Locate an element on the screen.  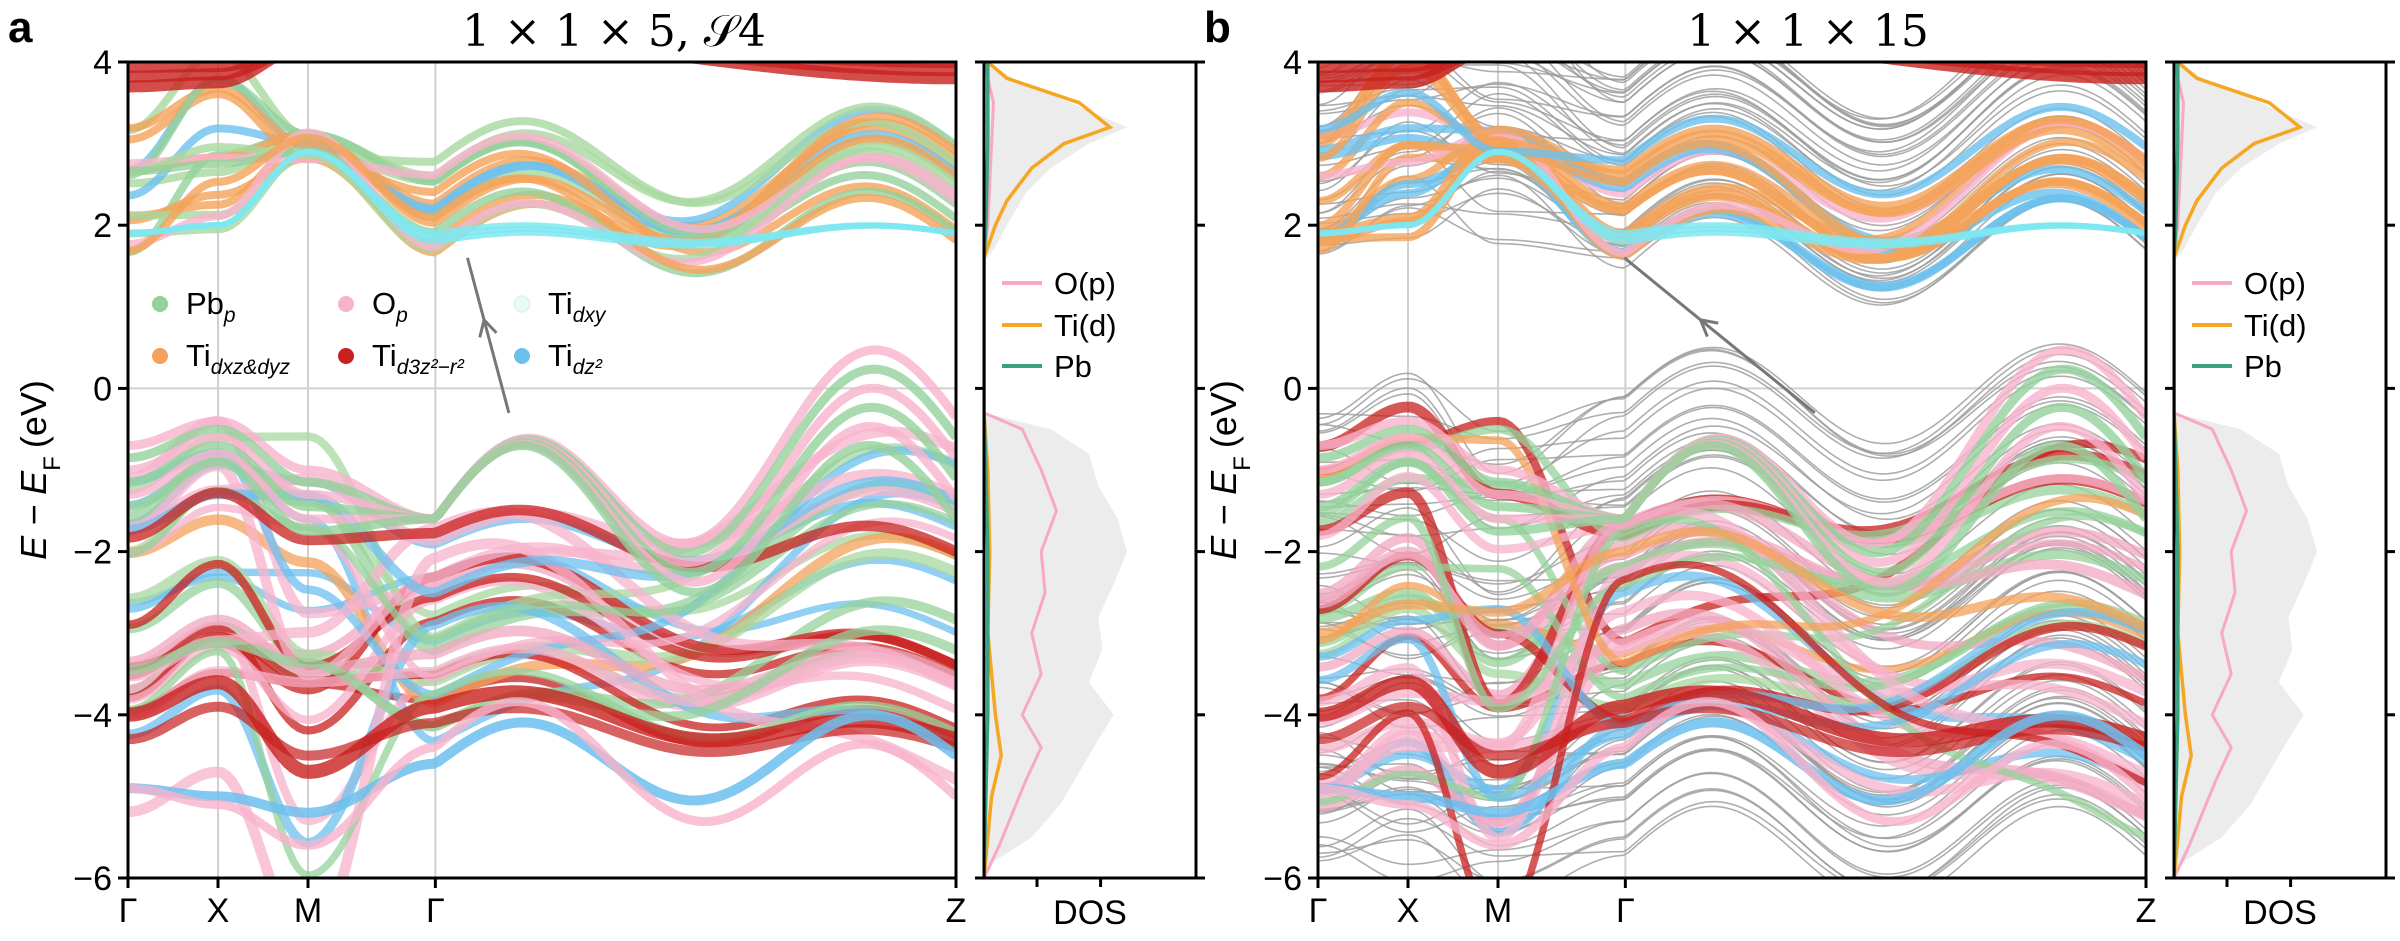
dos-total-fill is located at coordinates (1056, 470).